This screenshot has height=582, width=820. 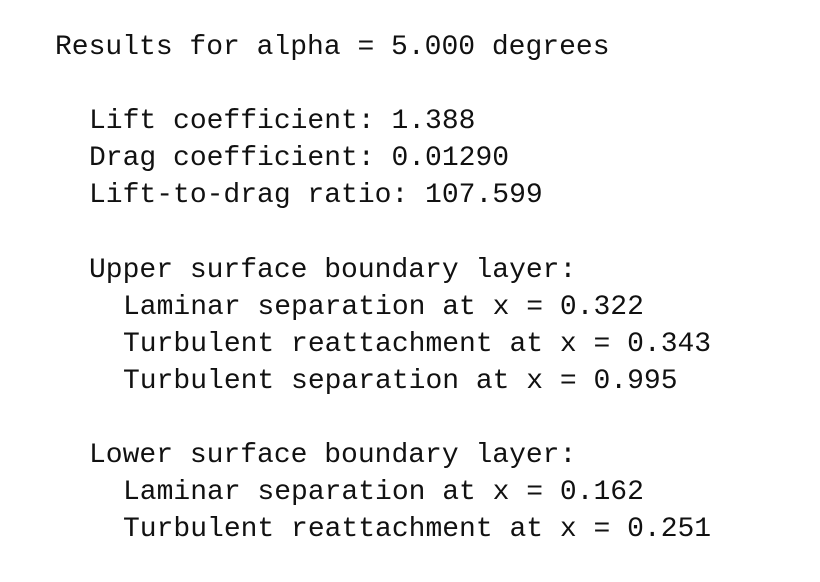 What do you see at coordinates (282, 121) in the screenshot?
I see `lift-coefficient-line: Lift coefficient: 1.388` at bounding box center [282, 121].